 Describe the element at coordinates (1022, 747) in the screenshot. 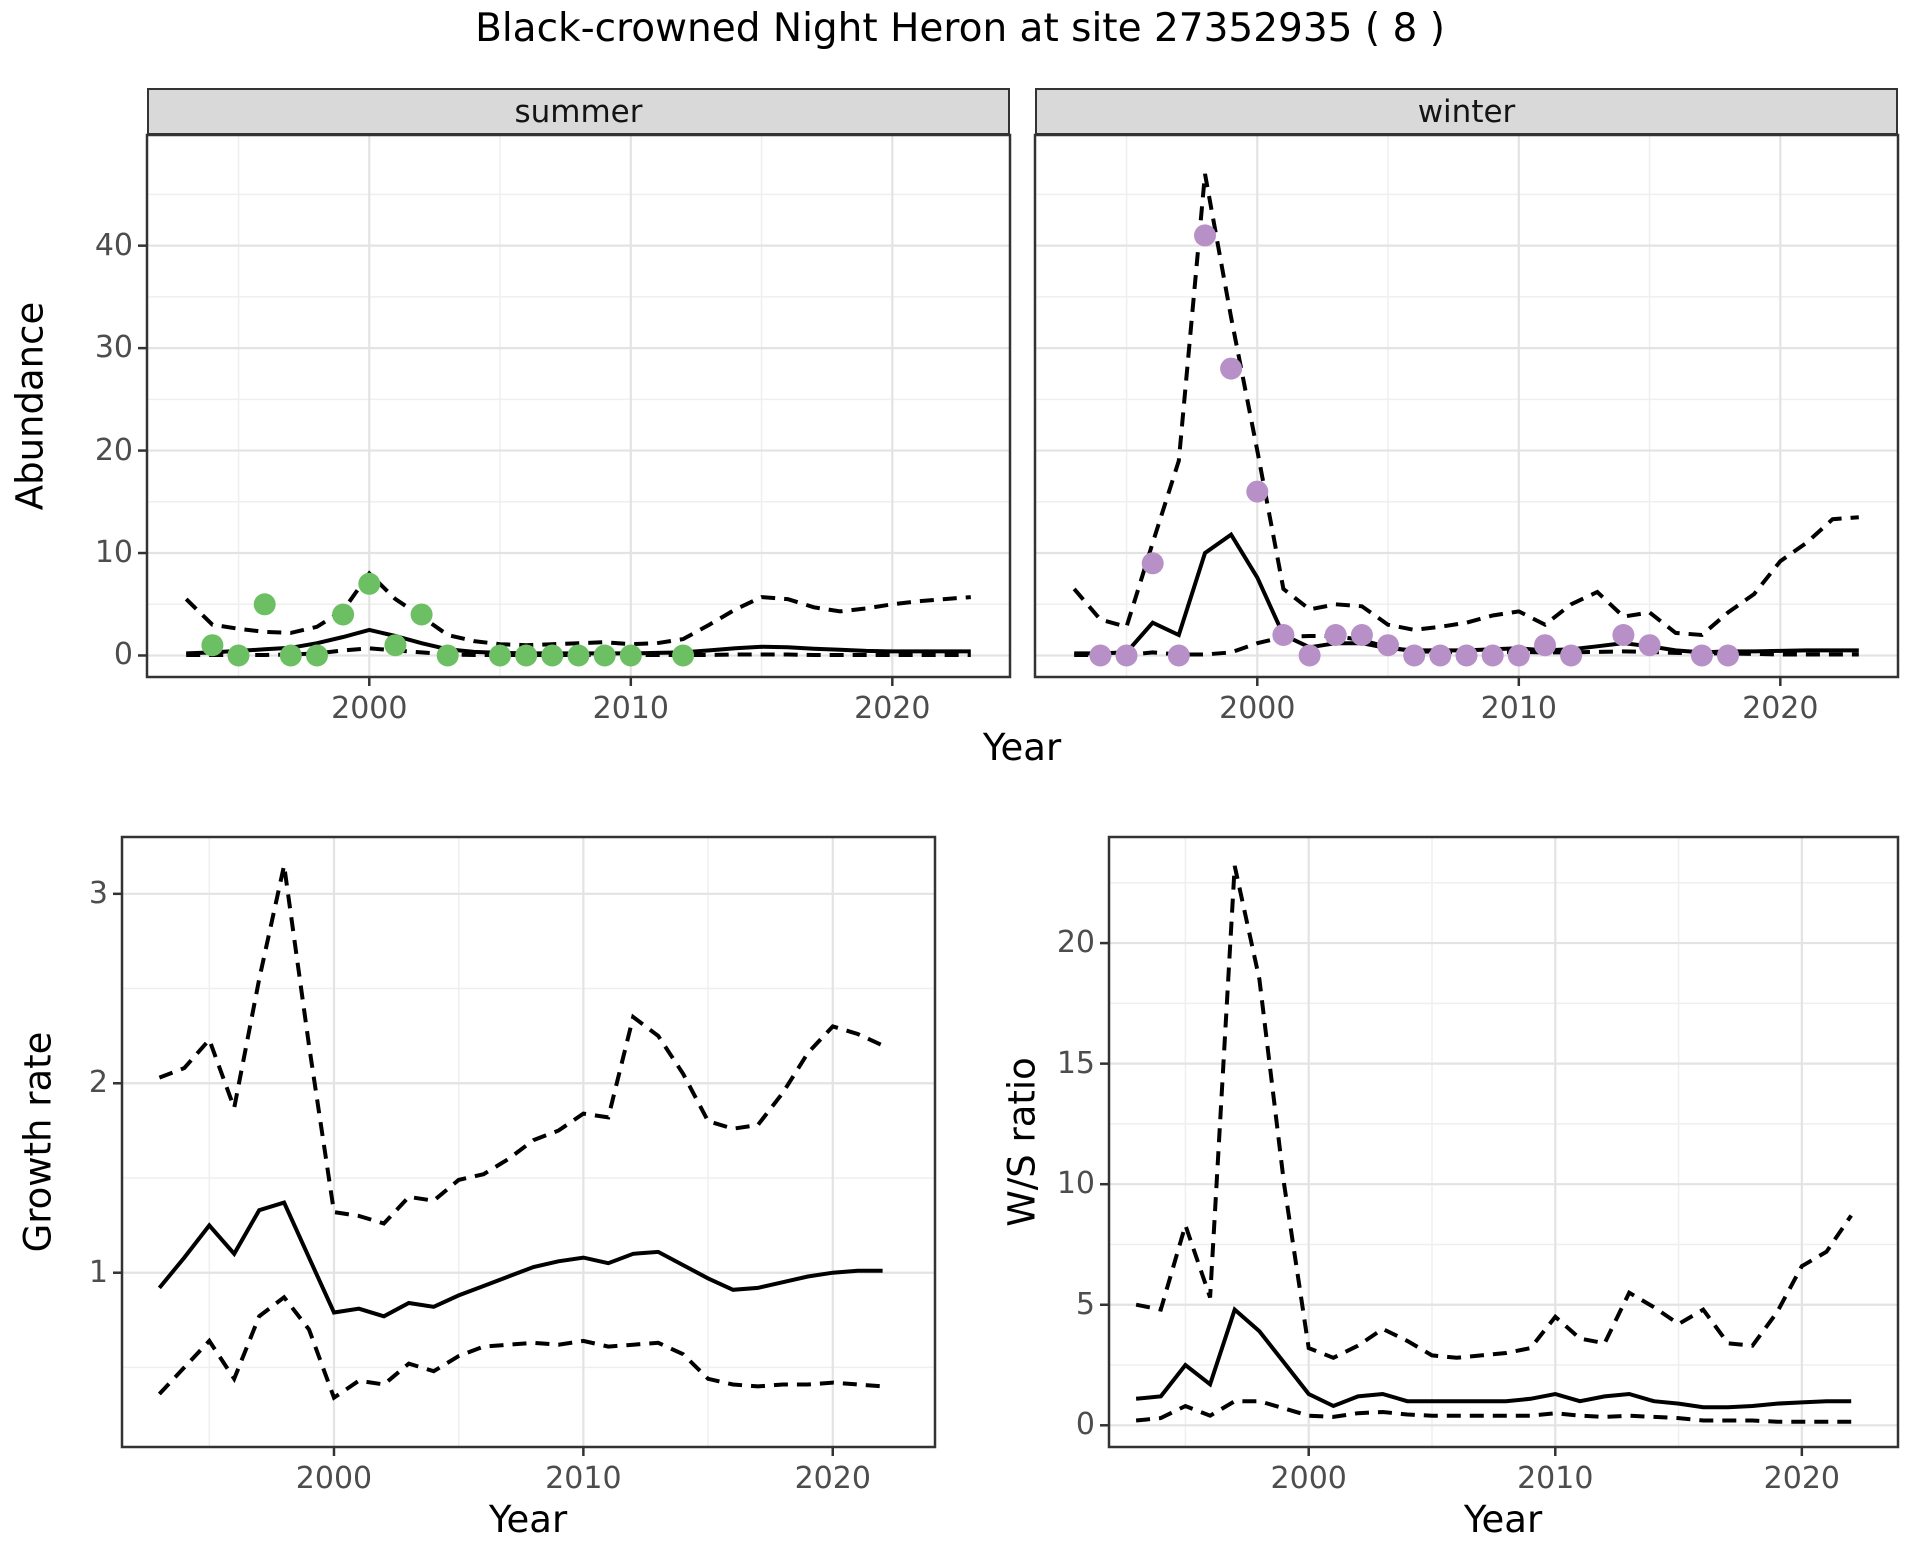

I see `x-axis-label-top: Year` at that location.